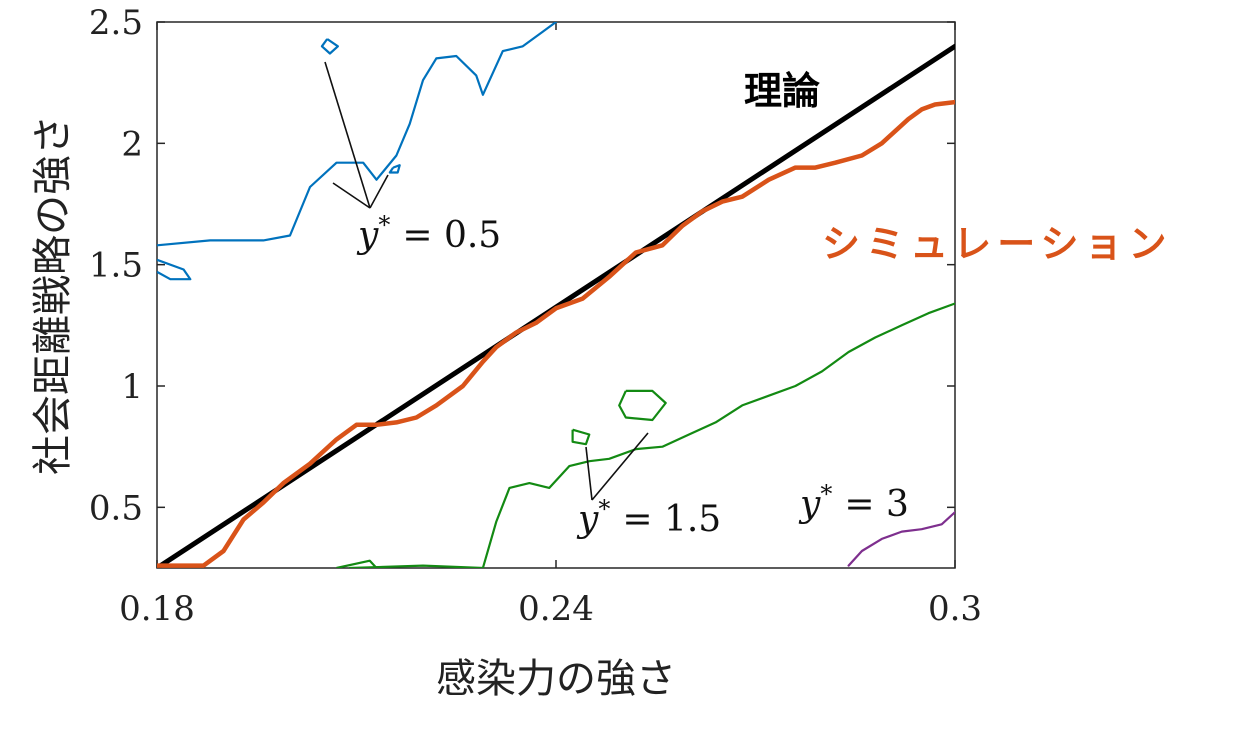 This screenshot has width=1249, height=733. I want to click on y-tick-label: 2.5, so click(116, 23).